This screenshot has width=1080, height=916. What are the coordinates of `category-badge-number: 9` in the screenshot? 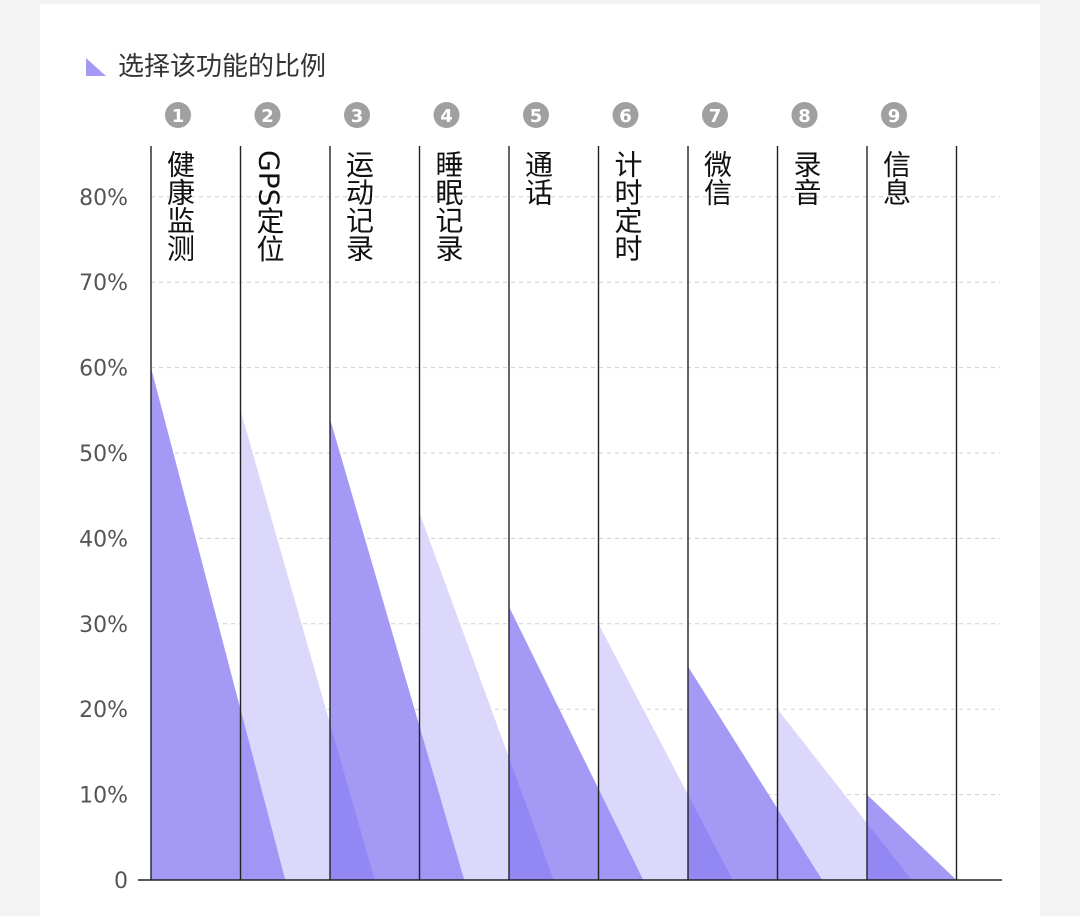 It's located at (894, 116).